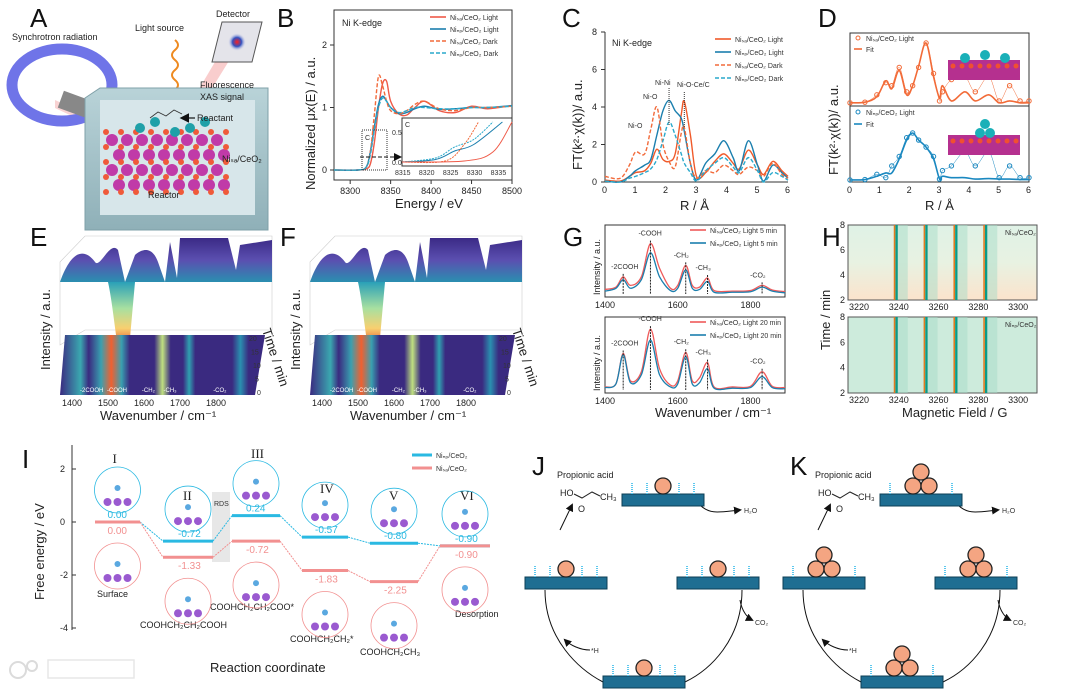 This screenshot has height=690, width=1080. Describe the element at coordinates (890, 113) in the screenshot. I see `legend-d-2: Niₙₚ/CeO₂ Light` at that location.